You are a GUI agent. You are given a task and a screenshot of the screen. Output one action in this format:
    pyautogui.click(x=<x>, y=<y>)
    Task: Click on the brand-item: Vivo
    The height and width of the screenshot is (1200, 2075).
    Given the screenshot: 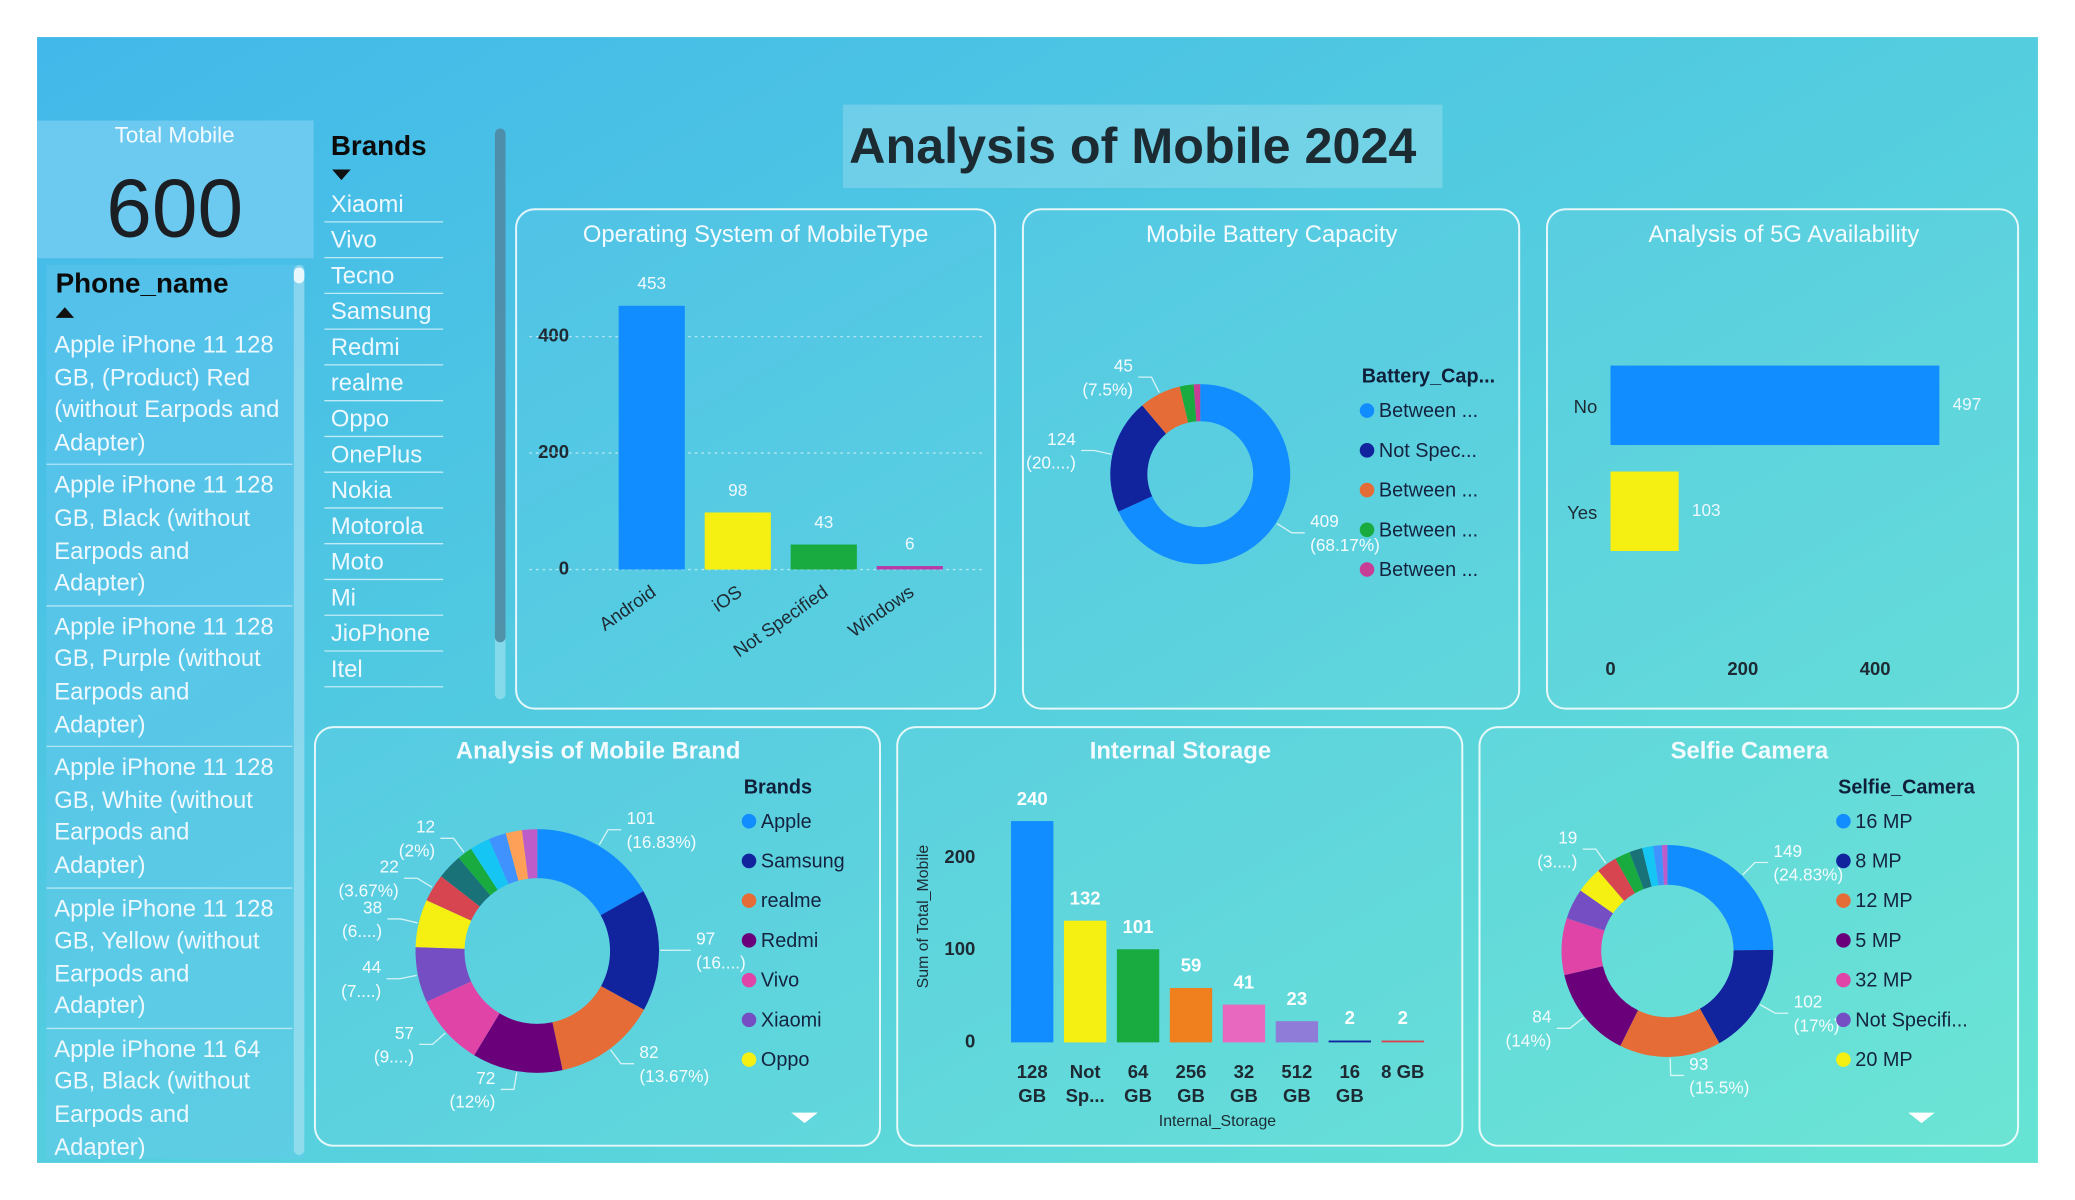 What is the action you would take?
    pyautogui.click(x=384, y=241)
    